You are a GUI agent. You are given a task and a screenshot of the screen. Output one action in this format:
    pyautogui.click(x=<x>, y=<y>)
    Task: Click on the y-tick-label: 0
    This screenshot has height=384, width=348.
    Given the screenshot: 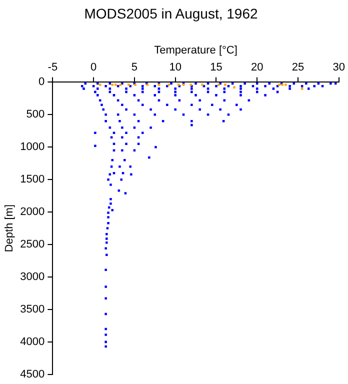 What is the action you would take?
    pyautogui.click(x=41, y=82)
    